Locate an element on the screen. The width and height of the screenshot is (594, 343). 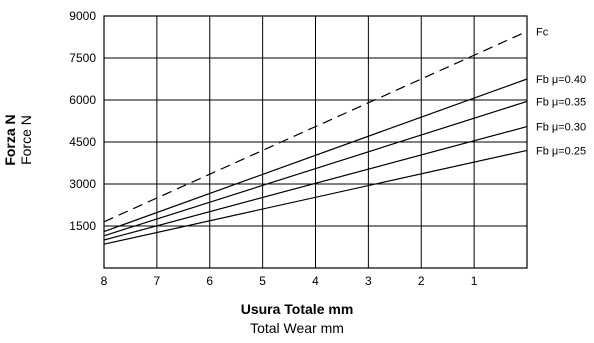
x-tick-label: 5 is located at coordinates (262, 281).